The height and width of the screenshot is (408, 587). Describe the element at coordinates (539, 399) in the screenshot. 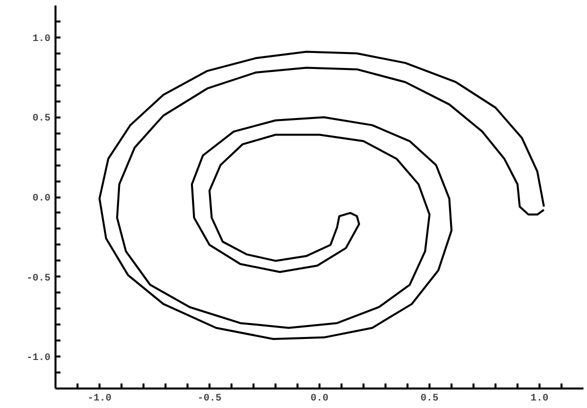

I see `x-tick-label: 1.0` at that location.